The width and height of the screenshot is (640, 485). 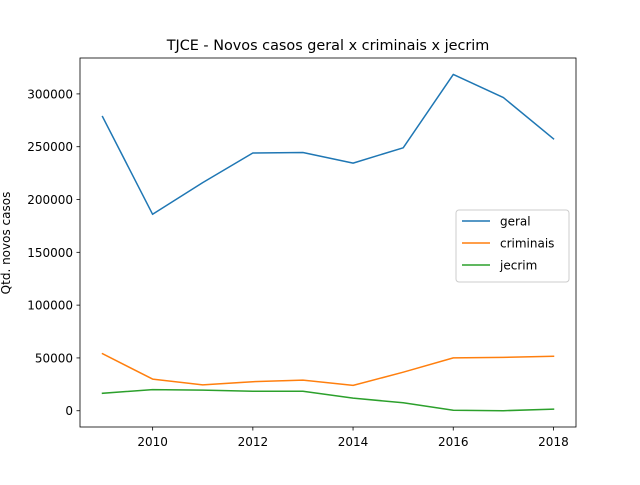 What do you see at coordinates (50, 200) in the screenshot?
I see `y-tick-label-200000: 200000` at bounding box center [50, 200].